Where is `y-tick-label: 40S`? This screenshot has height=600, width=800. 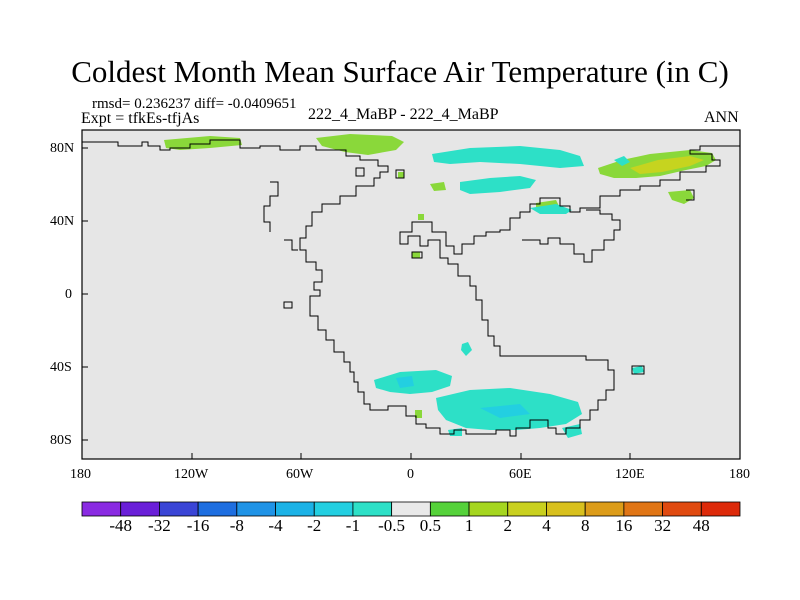
y-tick-label: 40S is located at coordinates (61, 367).